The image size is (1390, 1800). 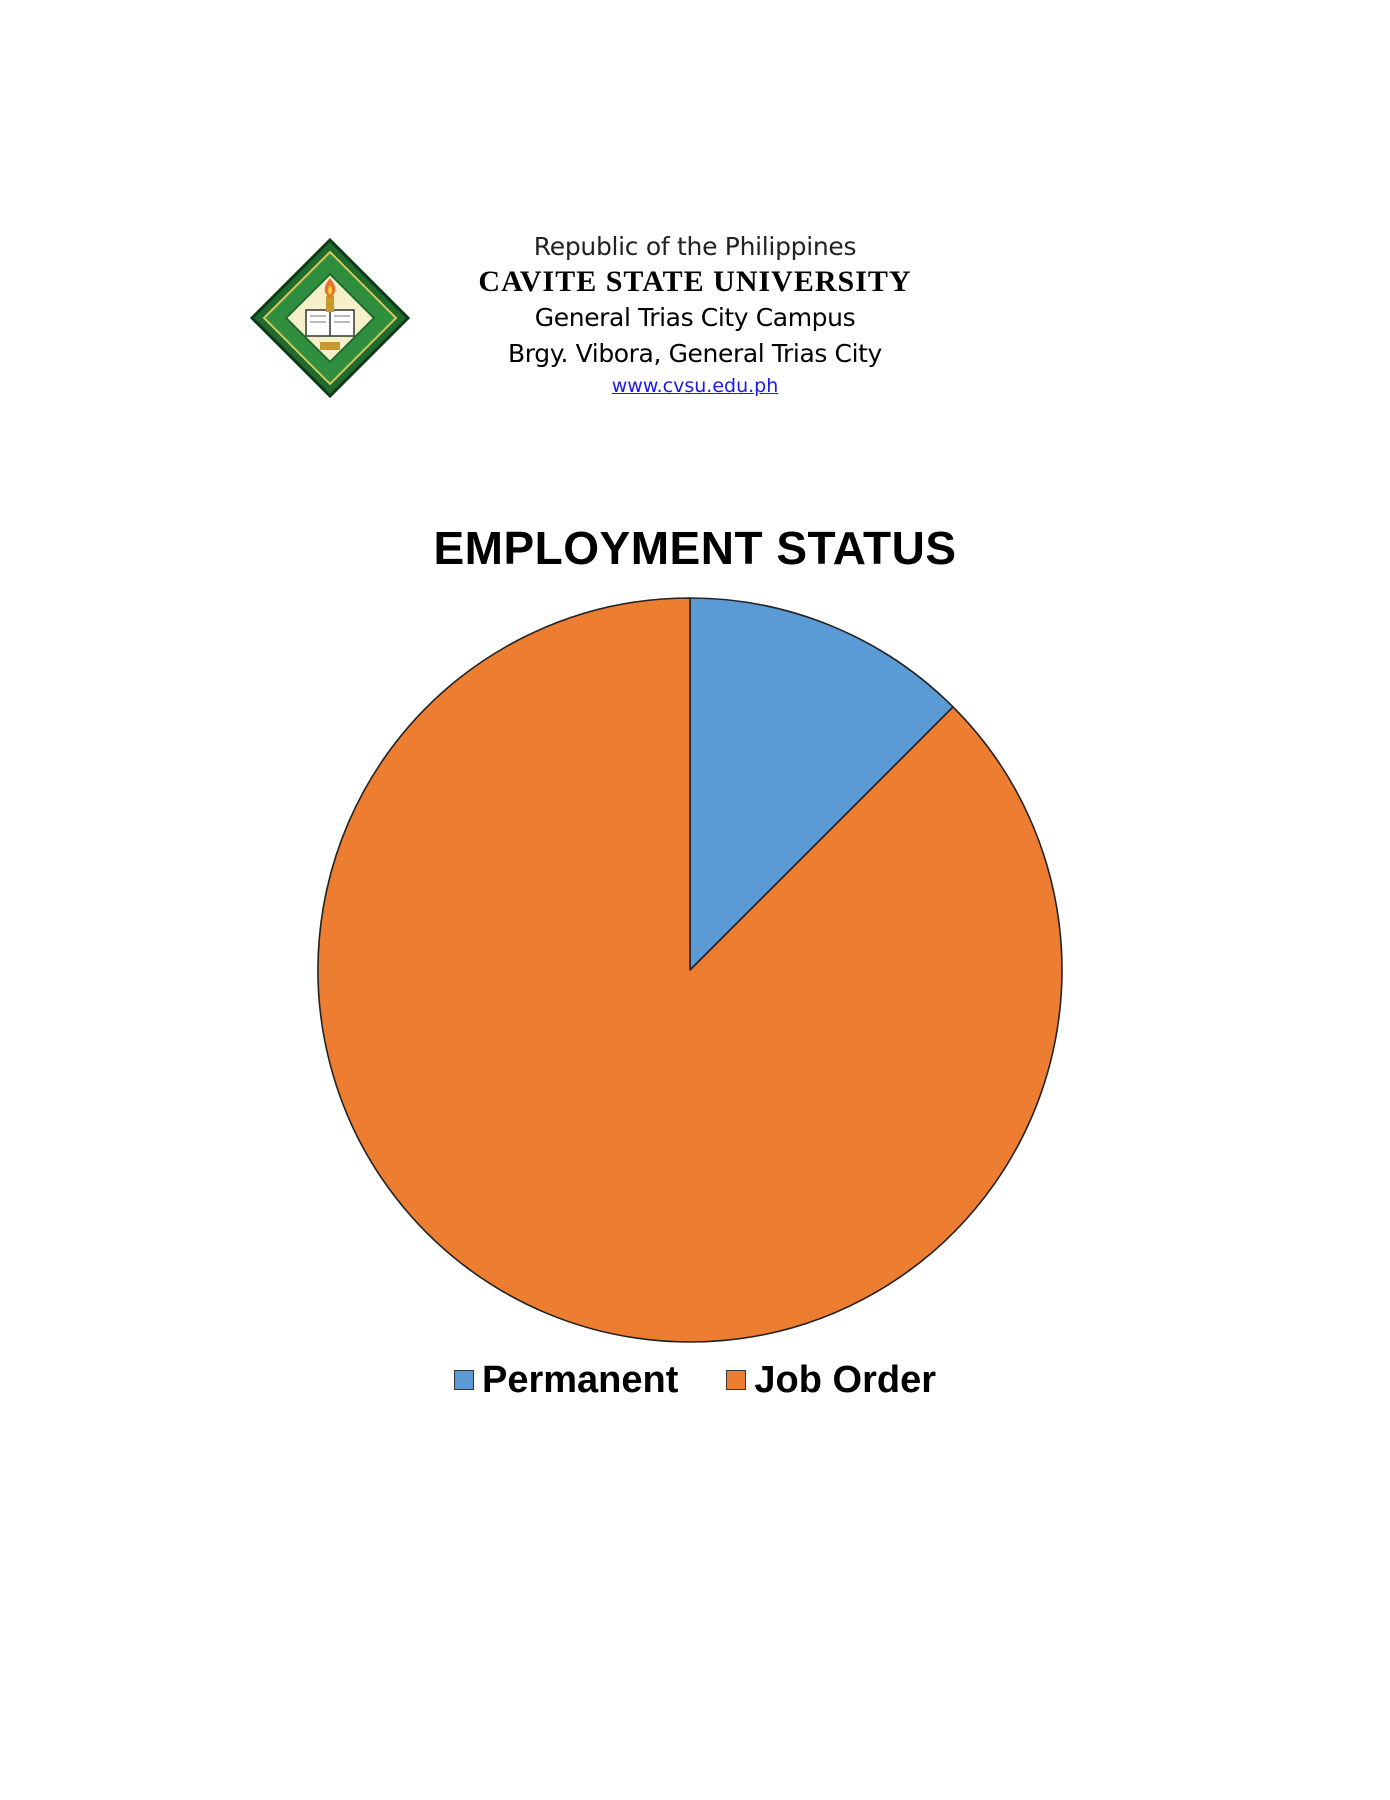 What do you see at coordinates (821, 784) in the screenshot?
I see `pie-slice-permanent` at bounding box center [821, 784].